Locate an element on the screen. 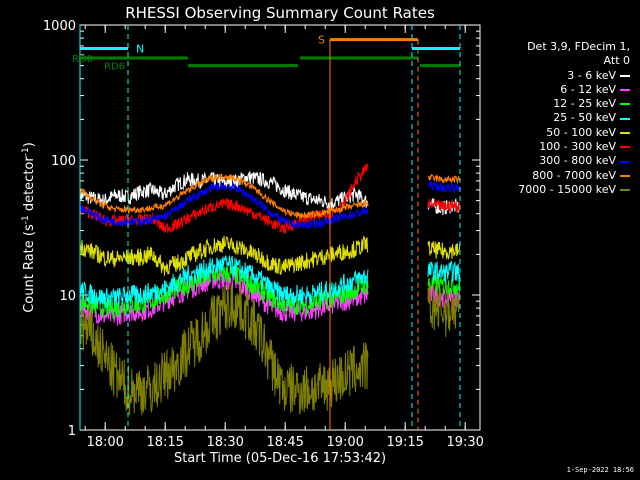  legend-label: 50 - 100 keV is located at coordinates (581, 132).